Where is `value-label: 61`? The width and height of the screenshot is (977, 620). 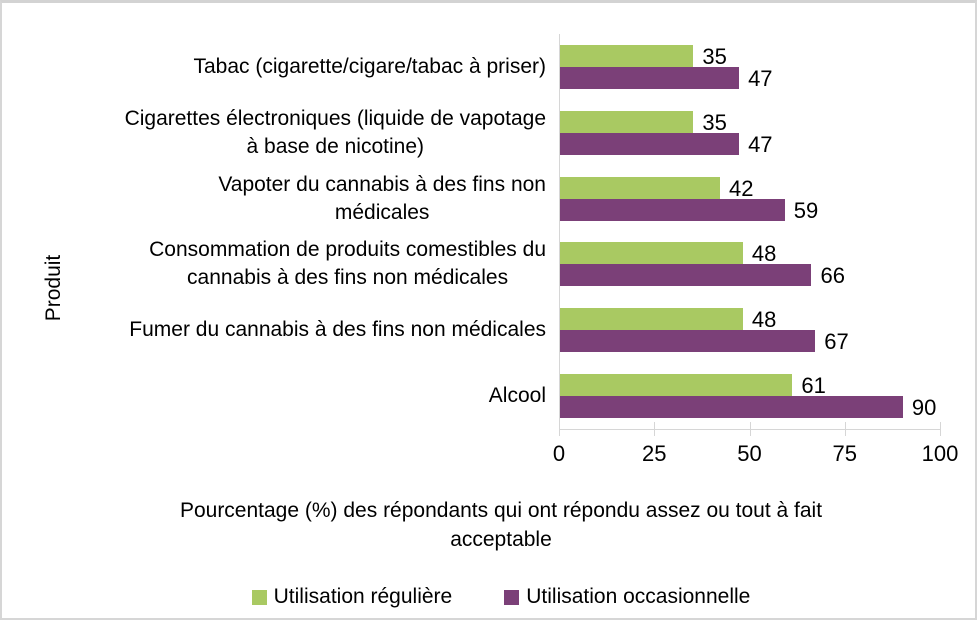
value-label: 61 is located at coordinates (813, 386).